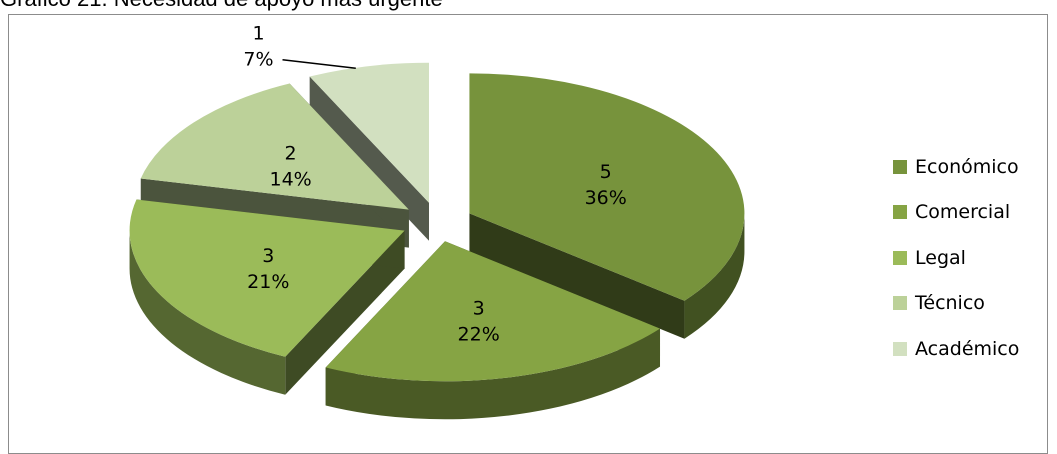  What do you see at coordinates (940, 257) in the screenshot?
I see `legend-label: Legal` at bounding box center [940, 257].